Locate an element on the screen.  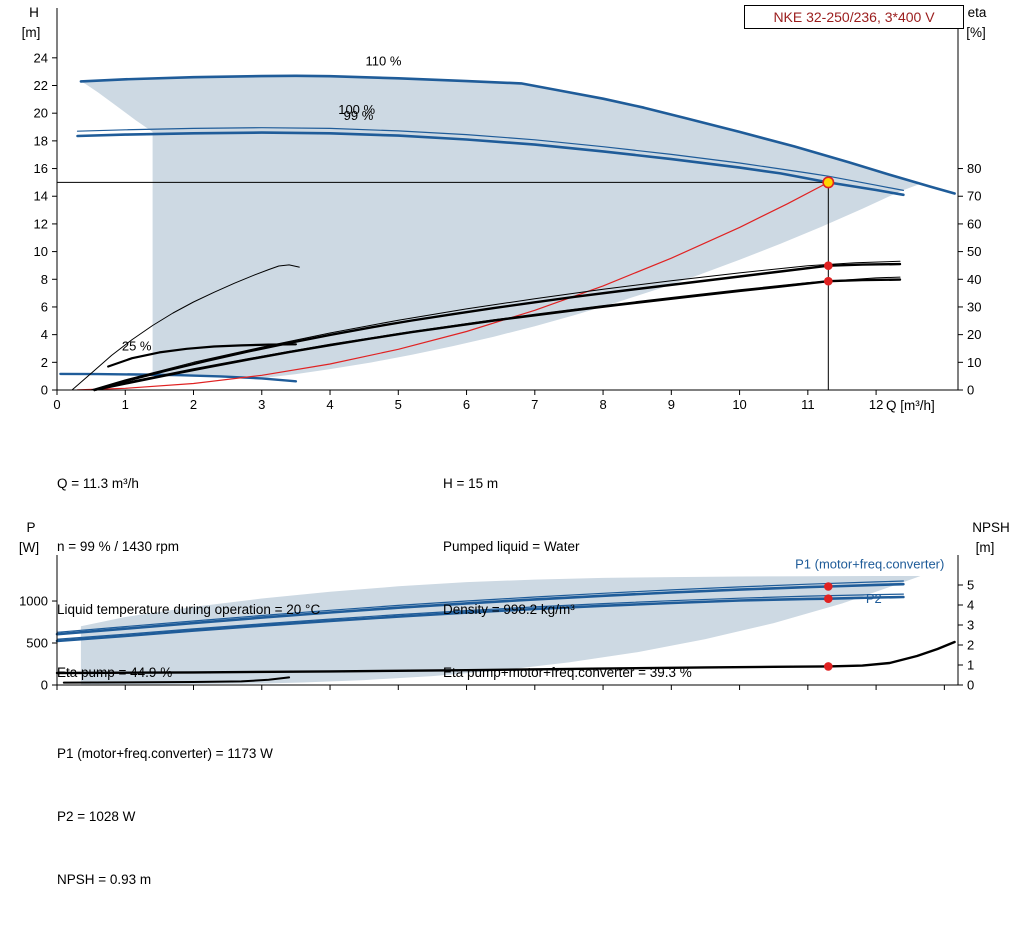
y-left-tick-label: 24 is located at coordinates (41, 57).